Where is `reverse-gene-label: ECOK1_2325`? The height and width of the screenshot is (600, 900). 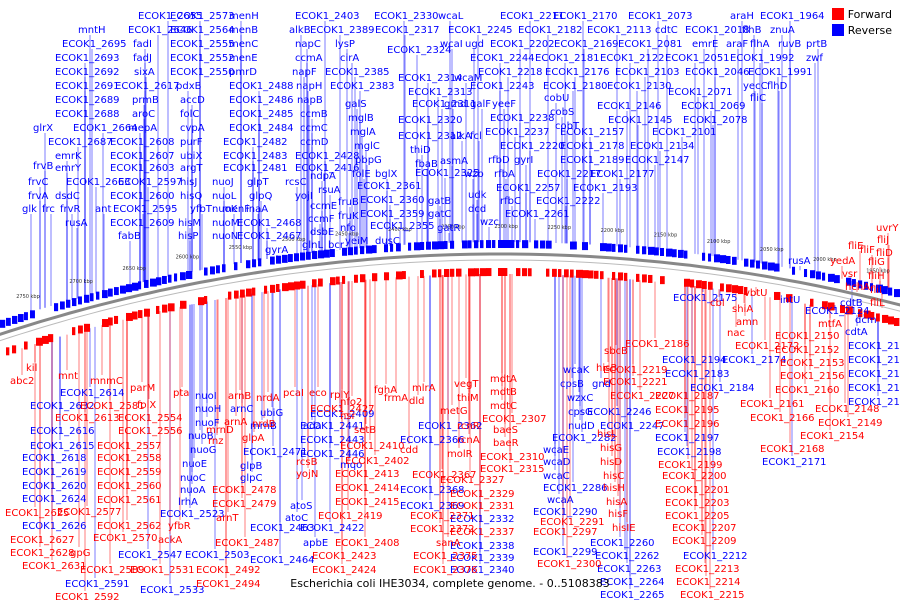 reverse-gene-label: ECOK1_2325 is located at coordinates (447, 173).